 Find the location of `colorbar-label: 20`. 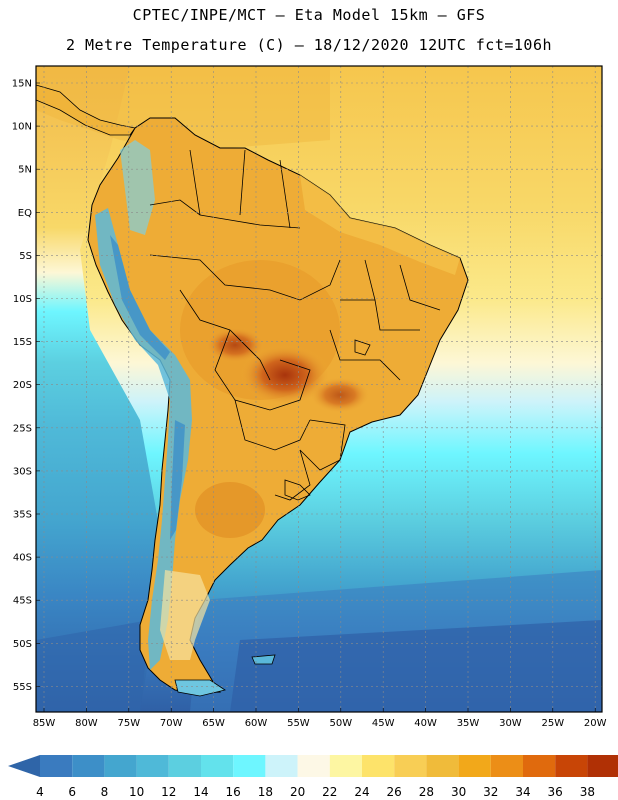

colorbar-label: 20 is located at coordinates (297, 792).